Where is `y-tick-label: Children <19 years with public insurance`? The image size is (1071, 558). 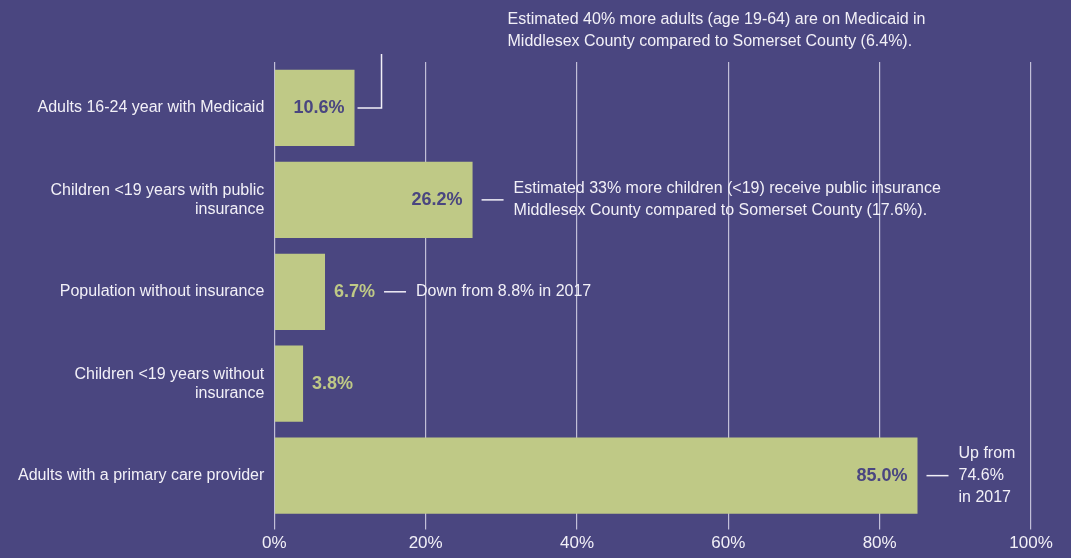 y-tick-label: Children <19 years with public insurance is located at coordinates (157, 198).